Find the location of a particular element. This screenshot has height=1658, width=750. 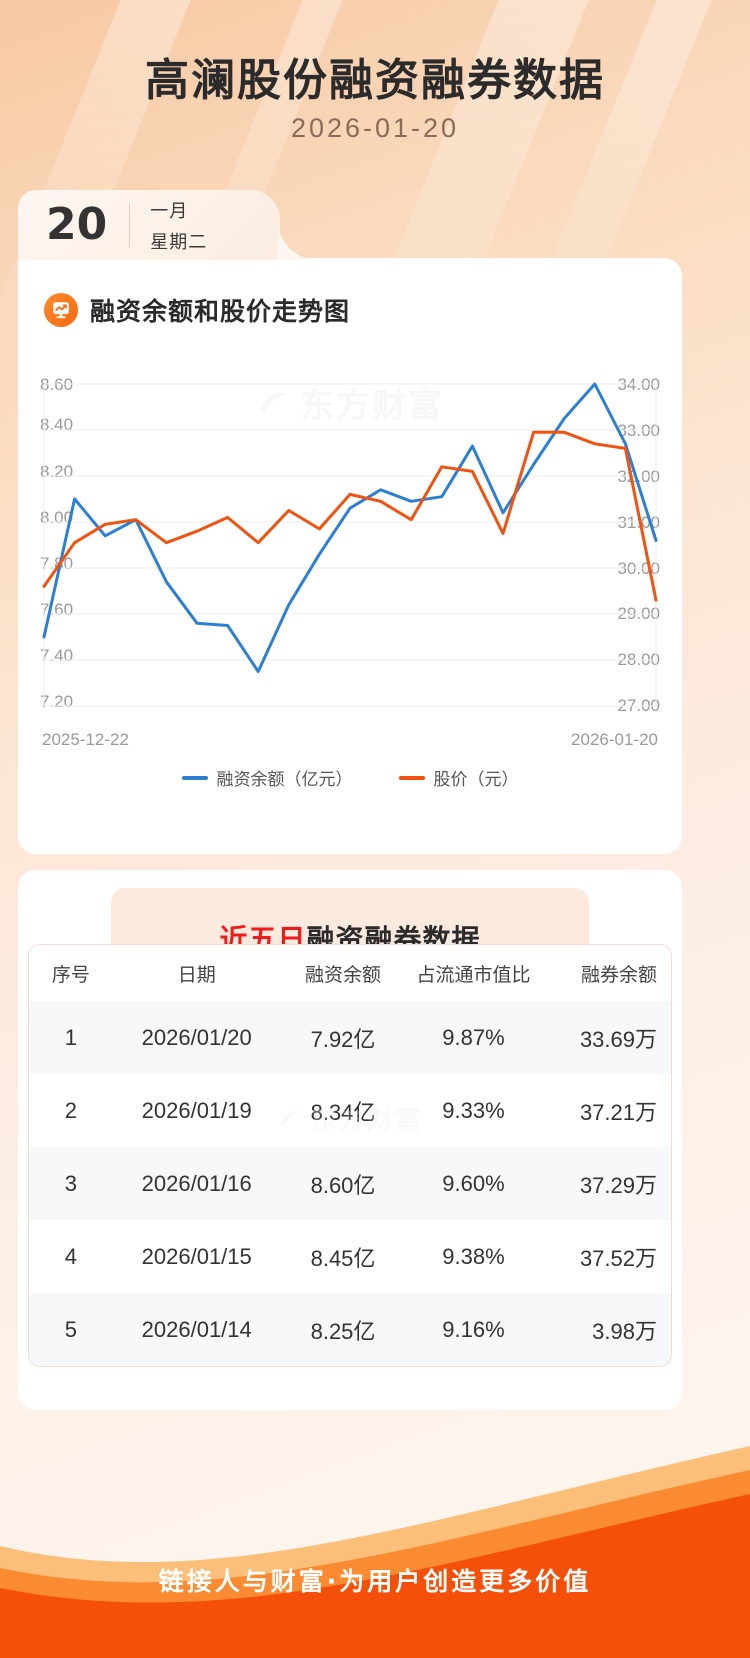

legend-label: 股价（元） is located at coordinates (476, 779).